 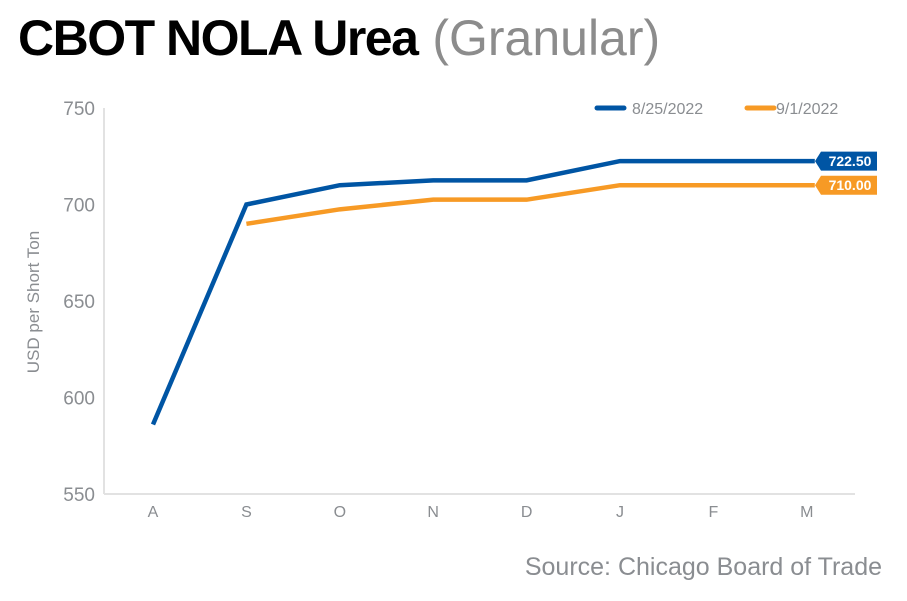 What do you see at coordinates (850, 161) in the screenshot?
I see `end-label-value-0: 722.50` at bounding box center [850, 161].